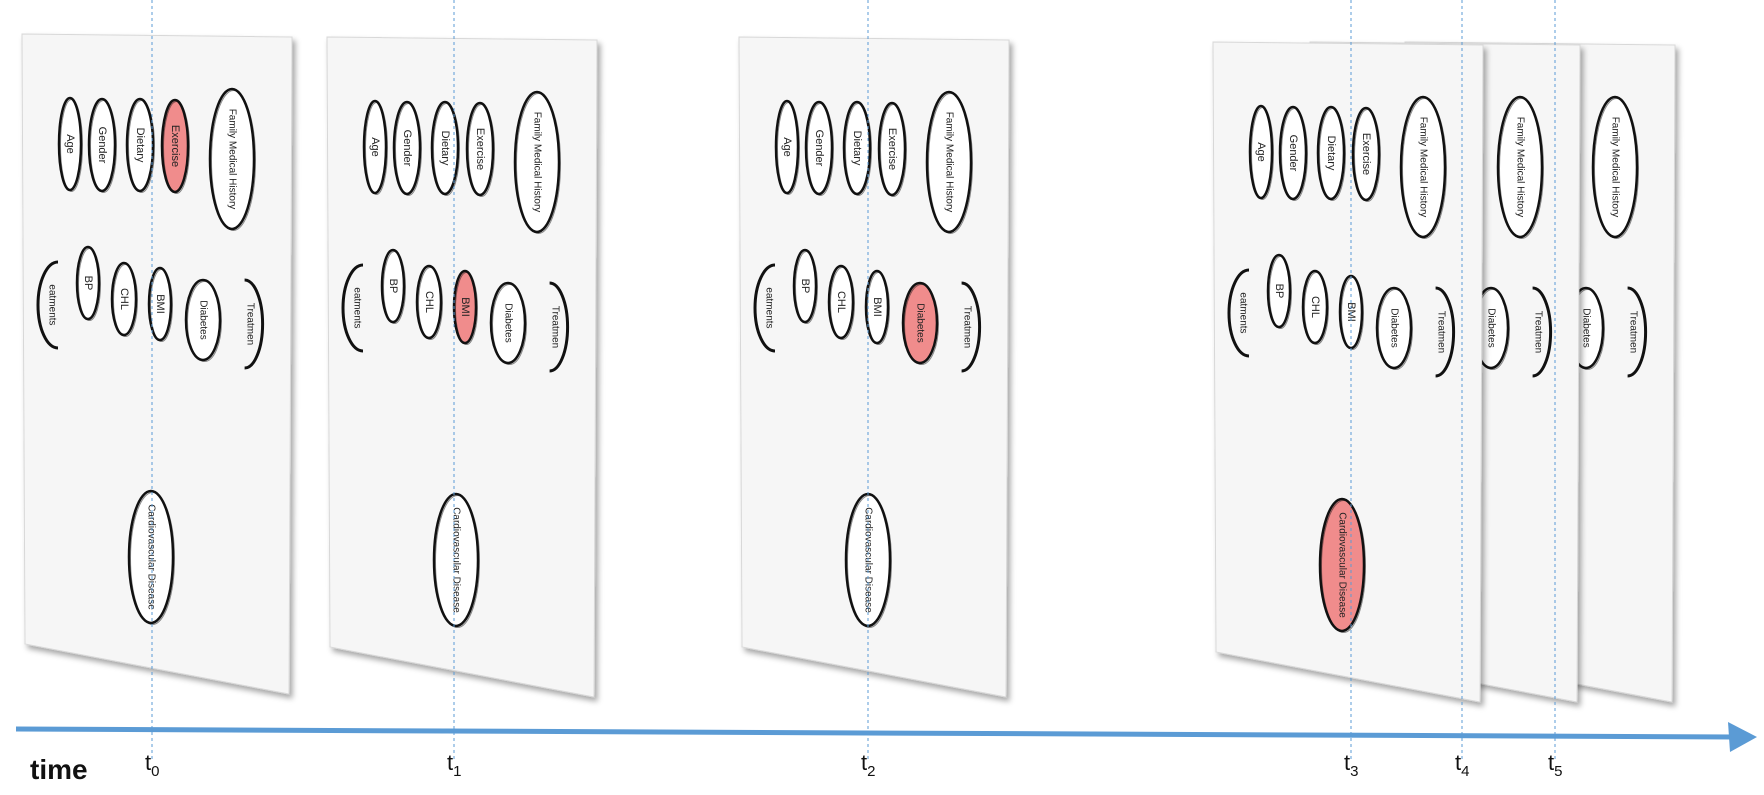  Describe the element at coordinates (868, 765) in the screenshot. I see `time-point-label-t2: t2` at that location.